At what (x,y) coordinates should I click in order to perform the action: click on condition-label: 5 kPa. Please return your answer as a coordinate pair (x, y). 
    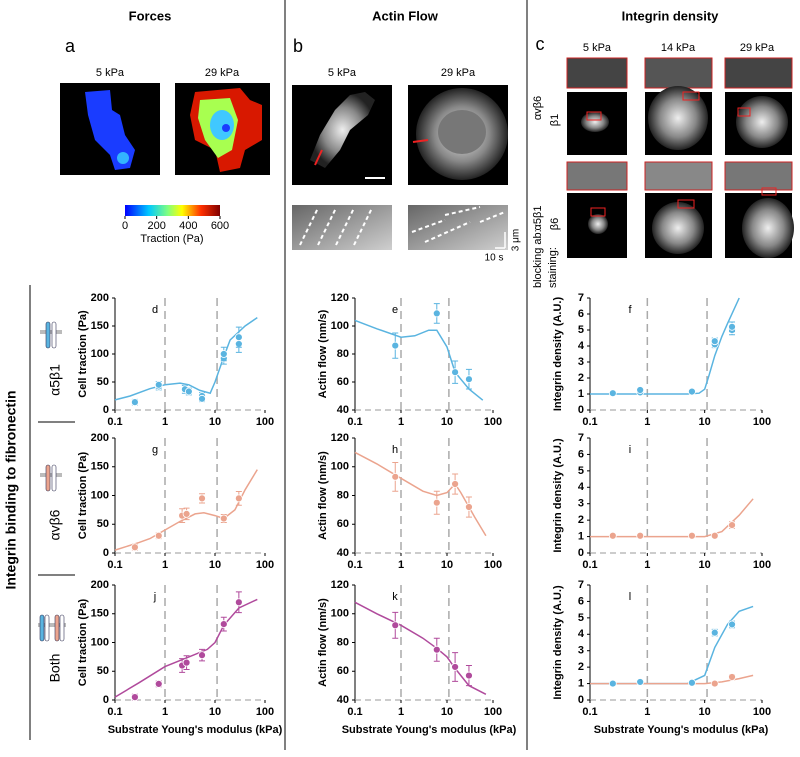
    Looking at the image, I should click on (110, 73).